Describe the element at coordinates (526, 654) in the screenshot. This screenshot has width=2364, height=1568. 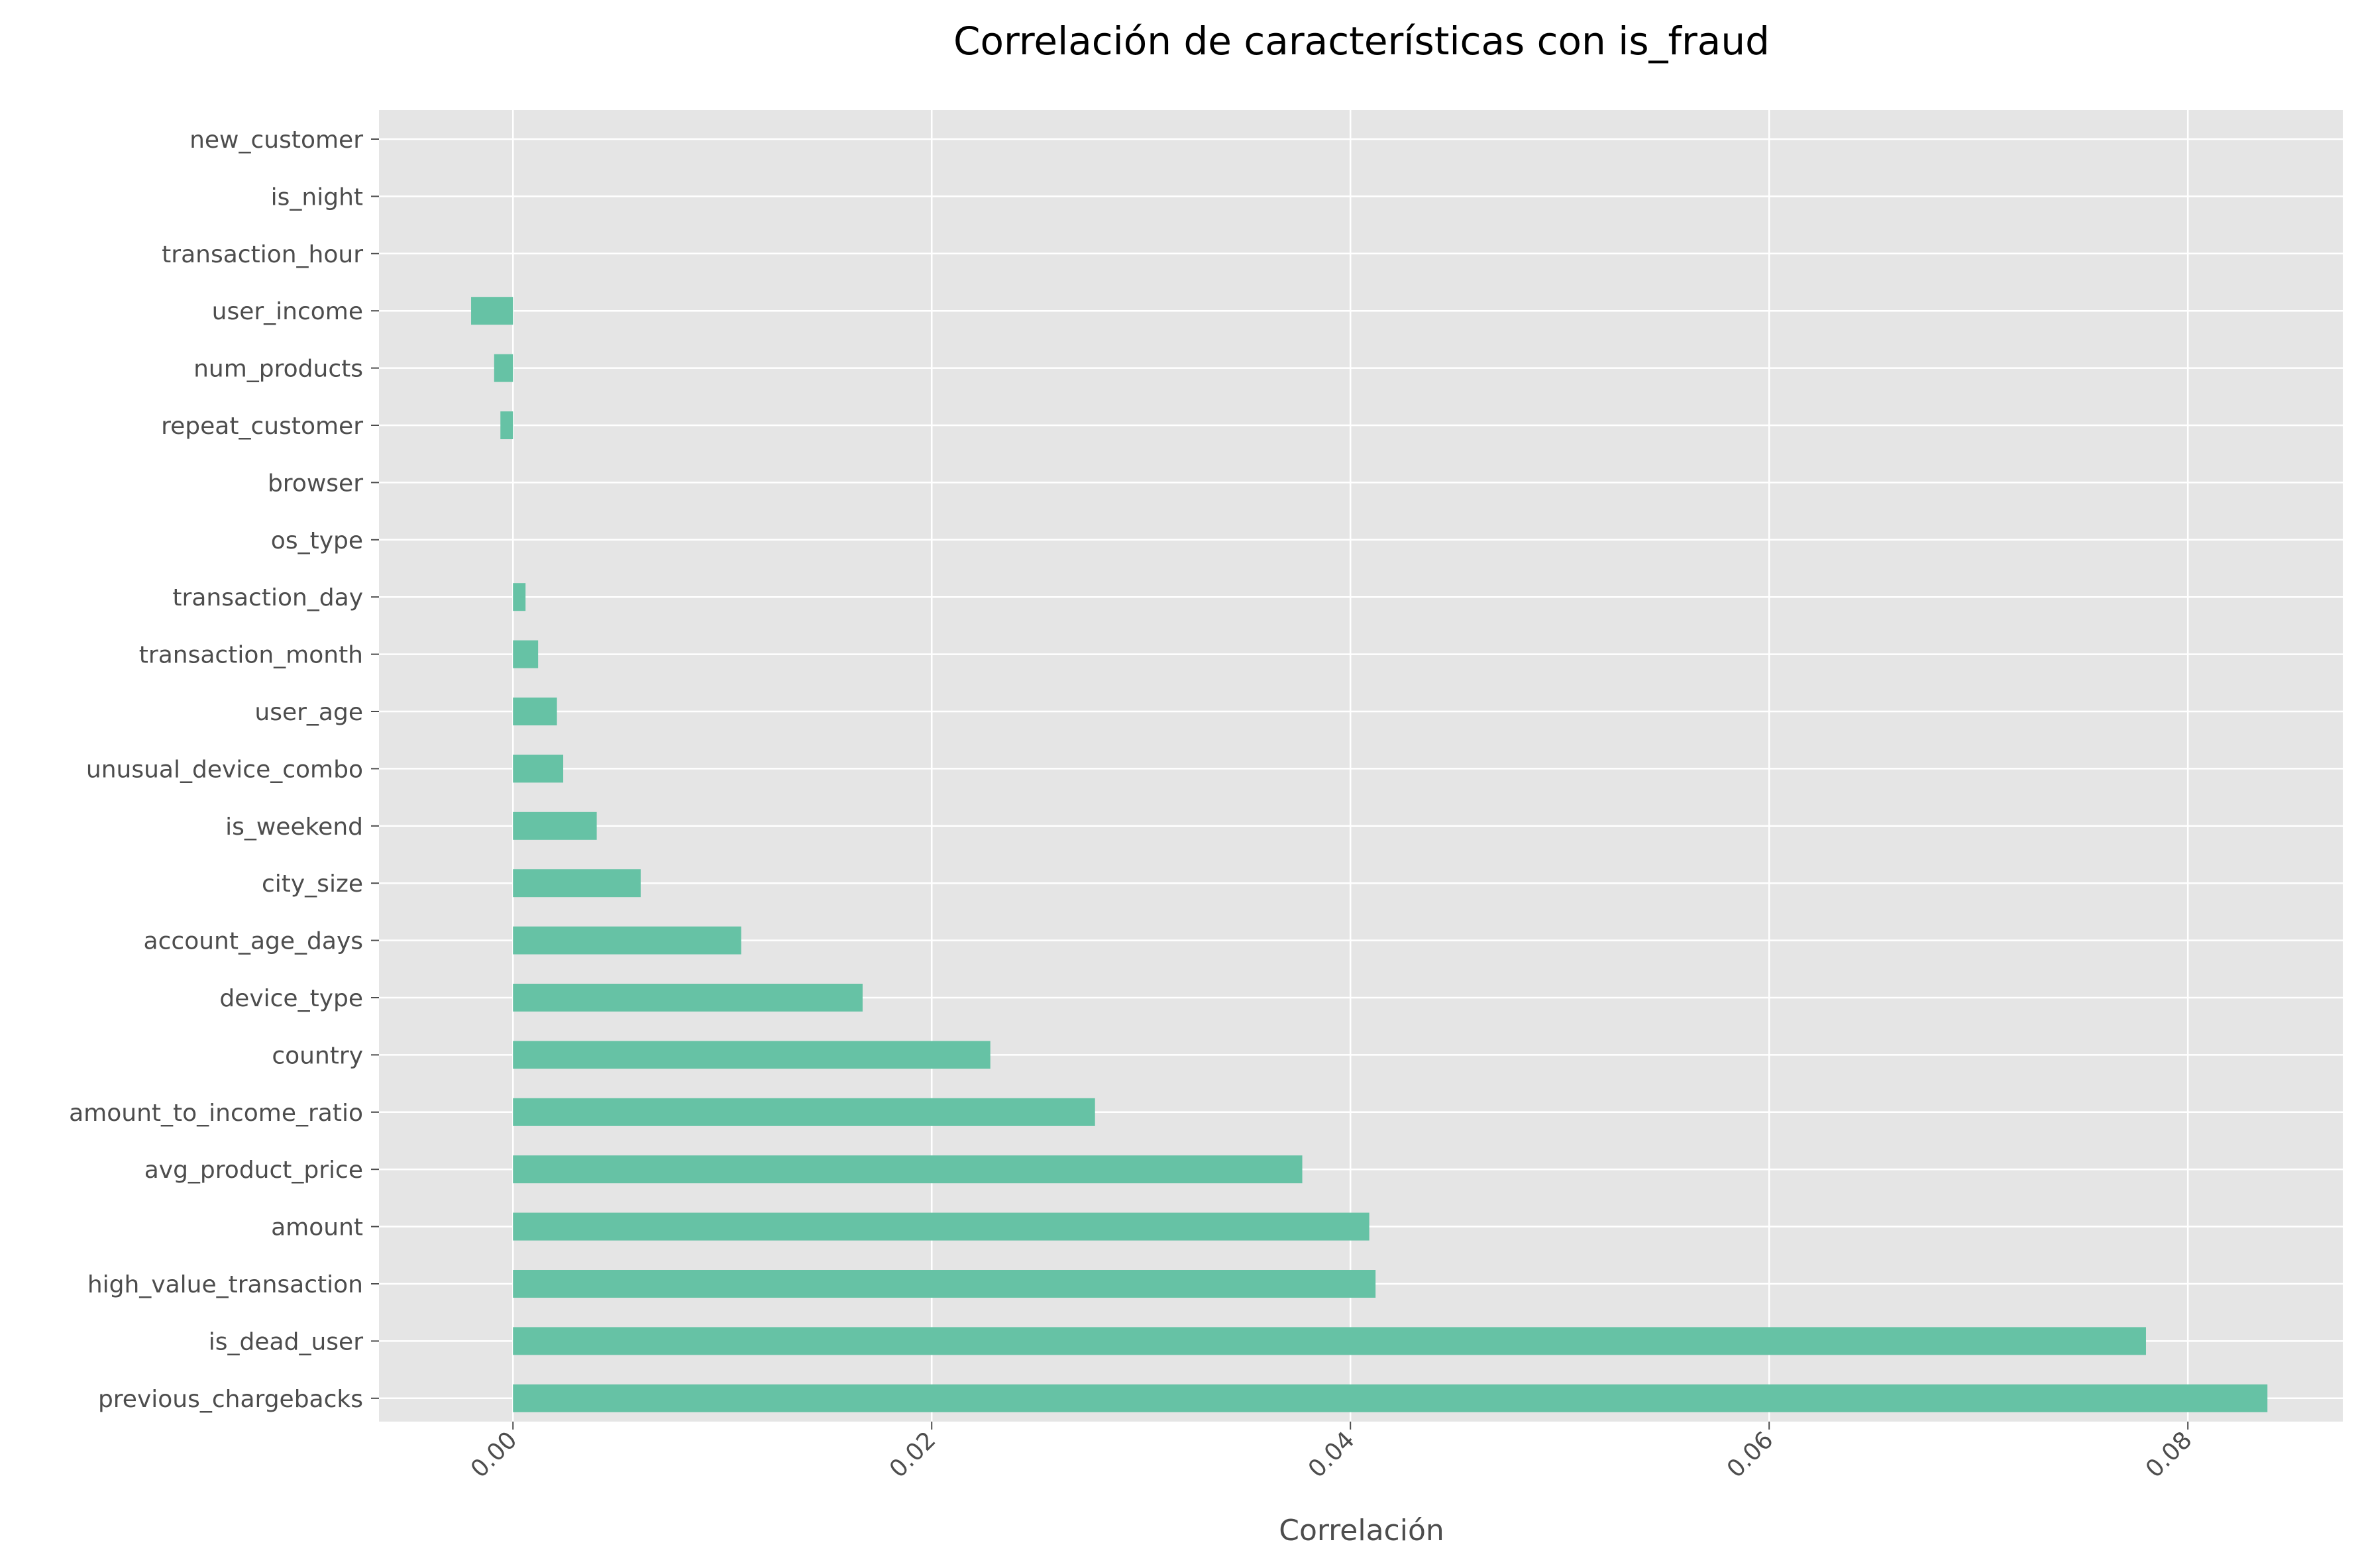
I see `bar-transaction_month` at that location.